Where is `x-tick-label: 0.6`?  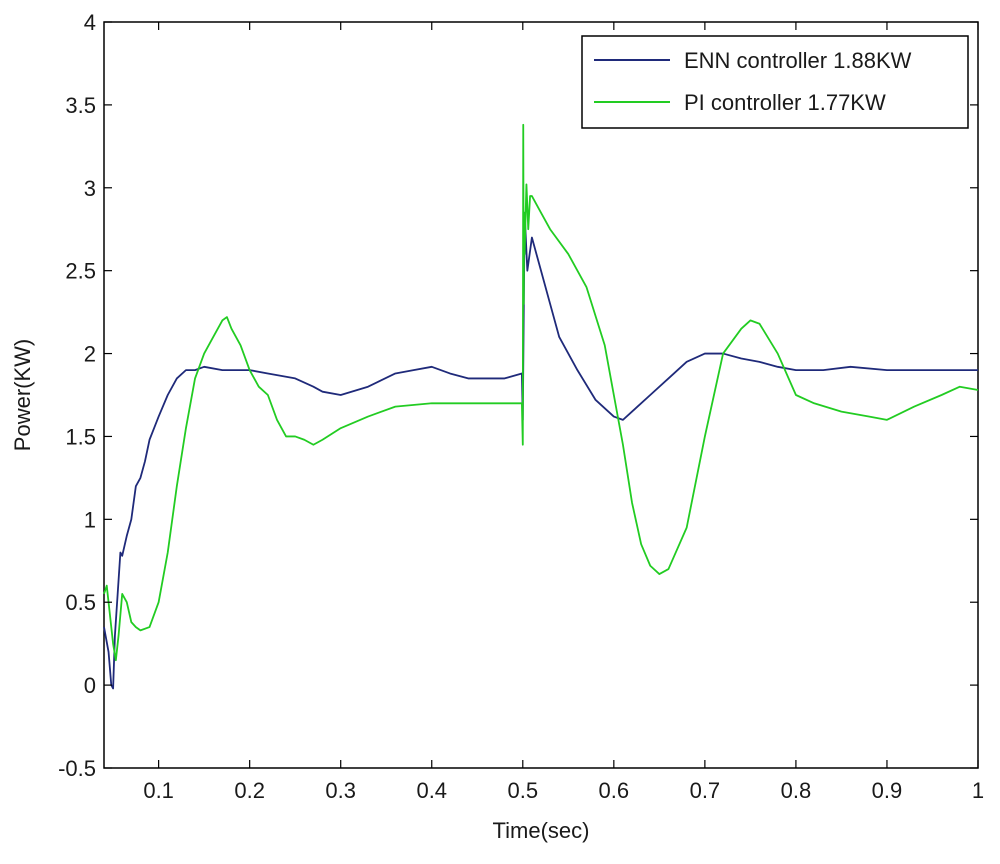
x-tick-label: 0.6 is located at coordinates (614, 790).